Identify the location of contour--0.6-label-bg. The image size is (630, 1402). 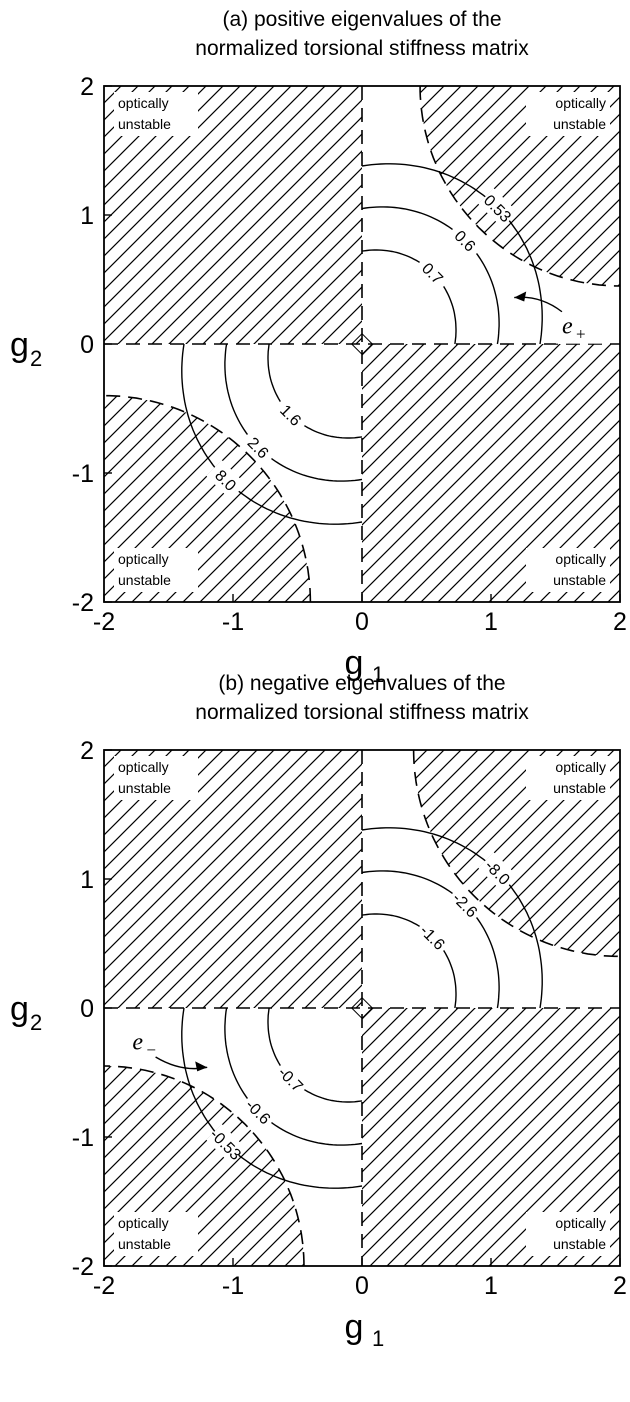
(258, 1111).